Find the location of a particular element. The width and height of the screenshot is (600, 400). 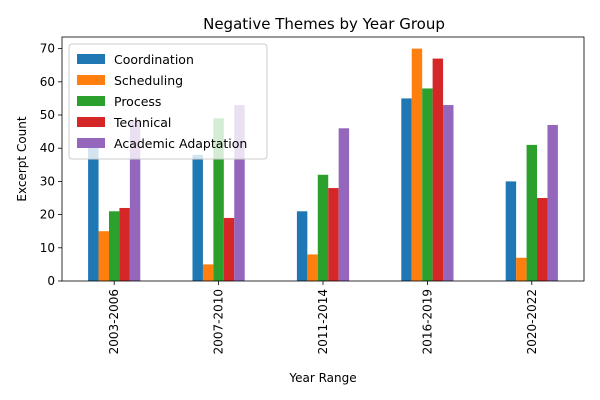

bar-process-2011-2014 is located at coordinates (323, 227).